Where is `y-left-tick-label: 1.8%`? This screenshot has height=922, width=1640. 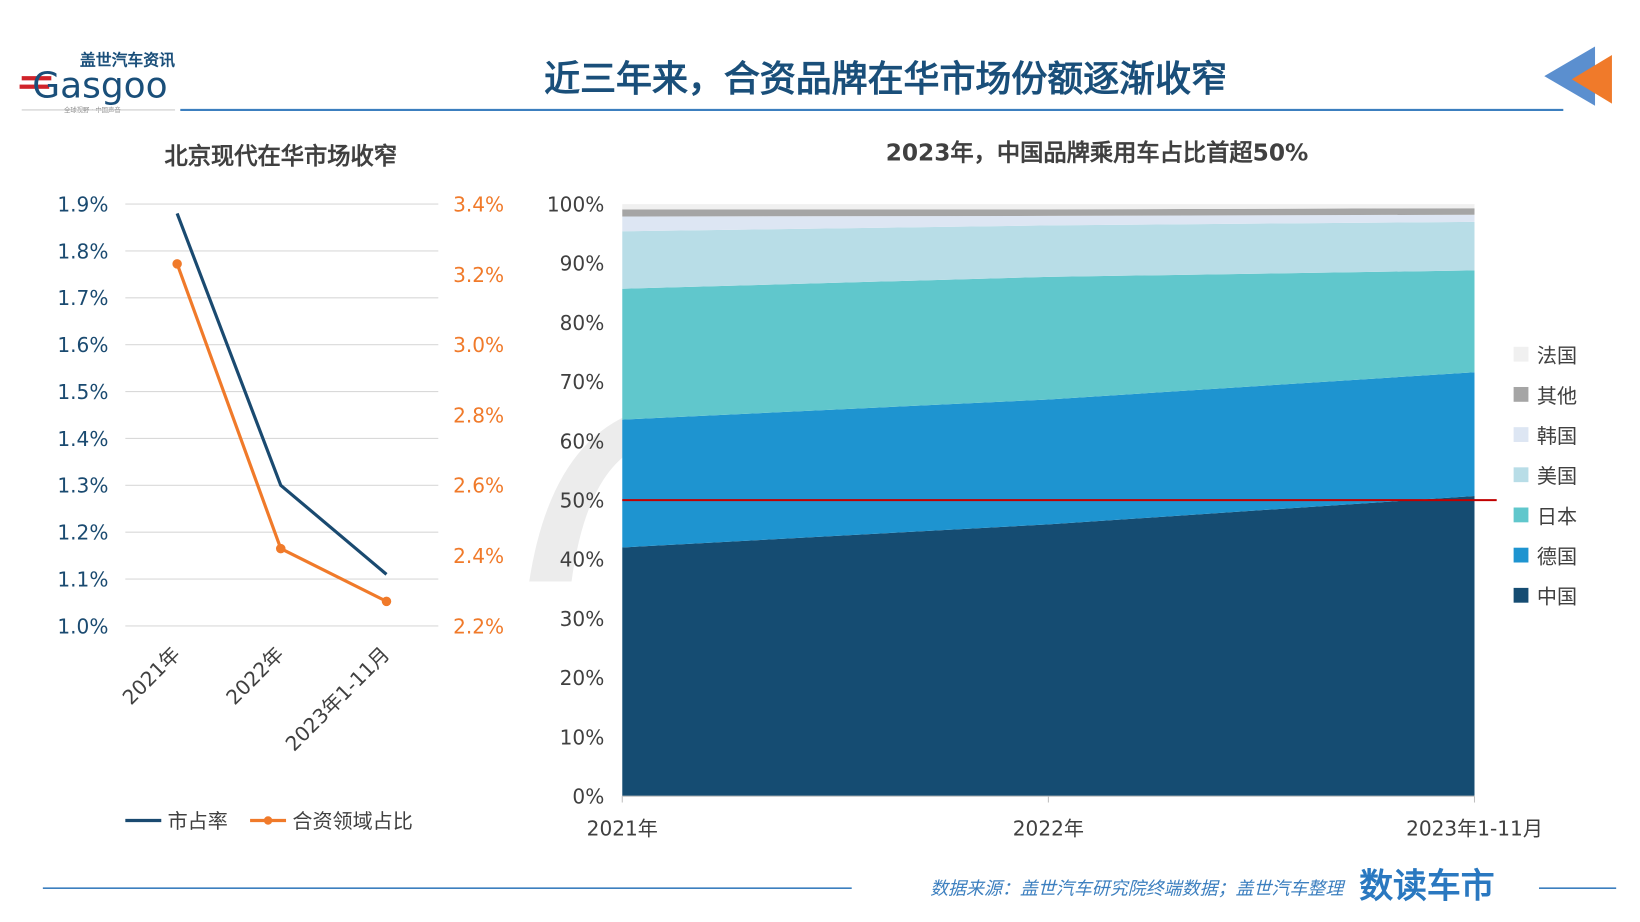
y-left-tick-label: 1.8% is located at coordinates (82, 251).